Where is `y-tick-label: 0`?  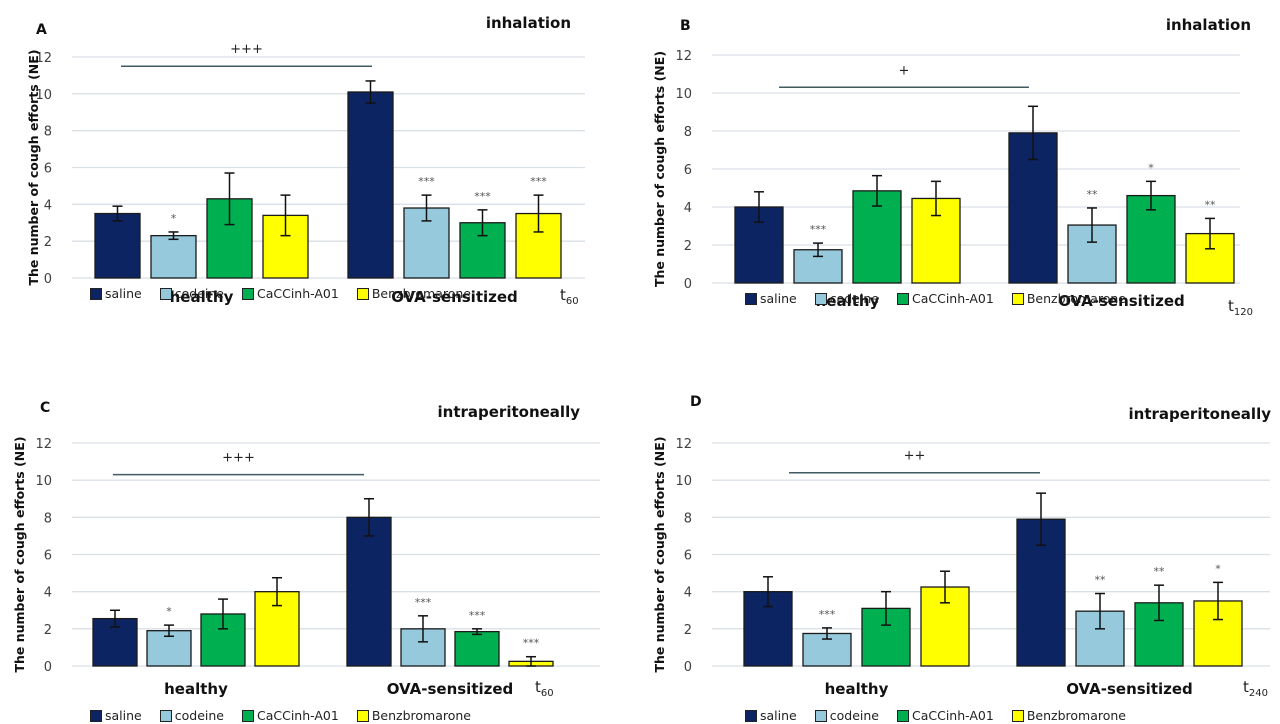 y-tick-label: 0 is located at coordinates (48, 279).